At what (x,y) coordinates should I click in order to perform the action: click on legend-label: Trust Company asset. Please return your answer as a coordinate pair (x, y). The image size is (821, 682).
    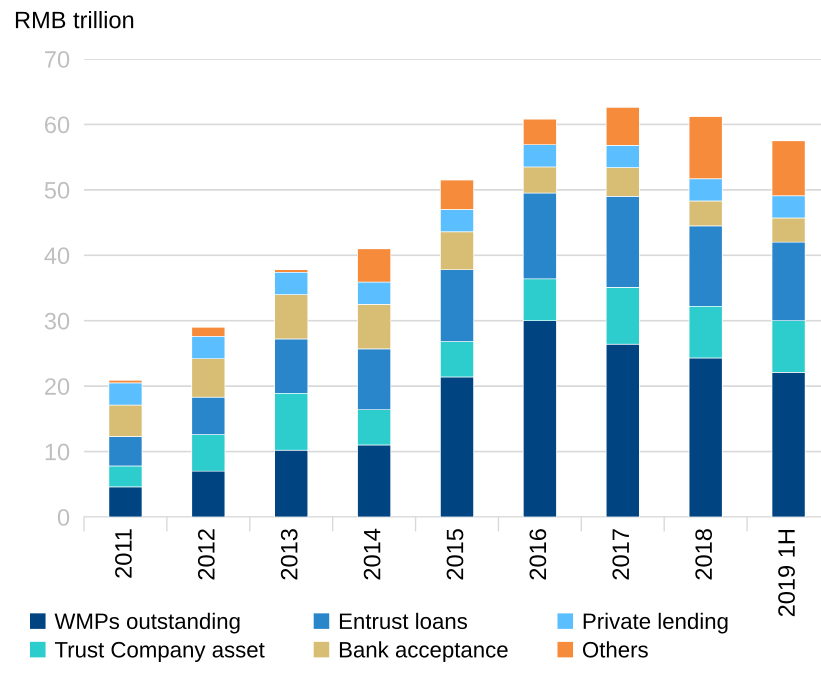
    Looking at the image, I should click on (159, 652).